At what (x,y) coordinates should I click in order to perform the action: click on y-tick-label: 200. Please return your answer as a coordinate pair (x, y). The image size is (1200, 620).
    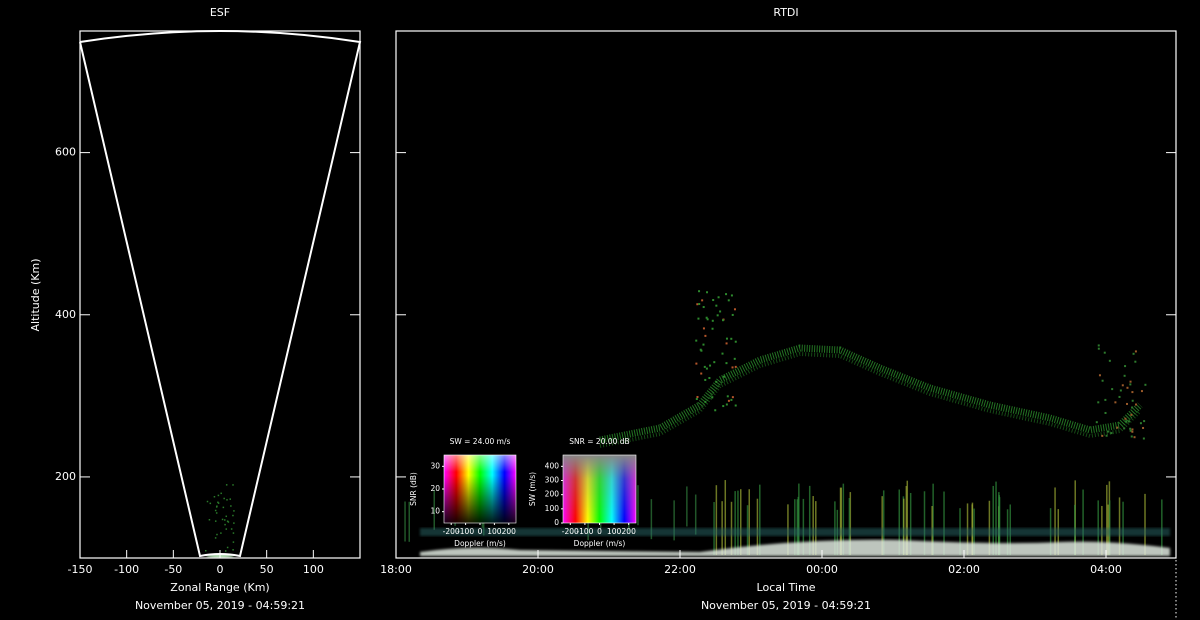
    Looking at the image, I should click on (65, 476).